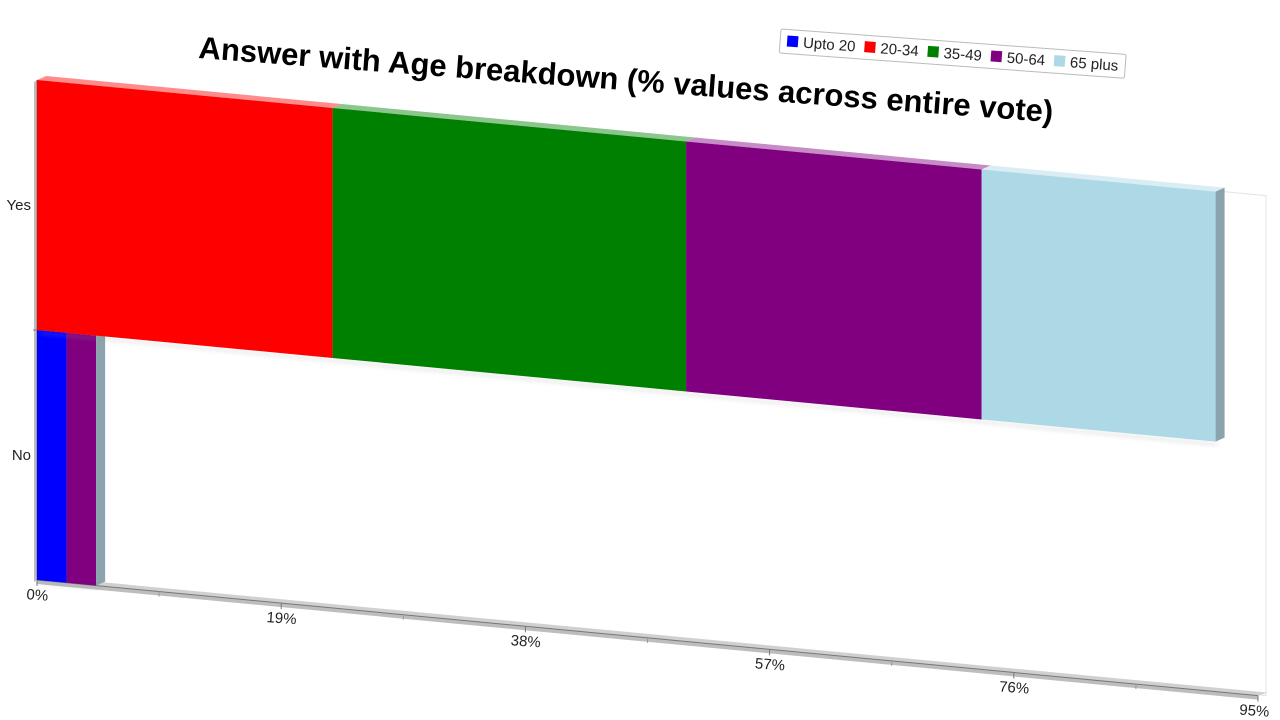 The width and height of the screenshot is (1280, 720). What do you see at coordinates (1014, 687) in the screenshot?
I see `x-tick-label: 76%` at bounding box center [1014, 687].